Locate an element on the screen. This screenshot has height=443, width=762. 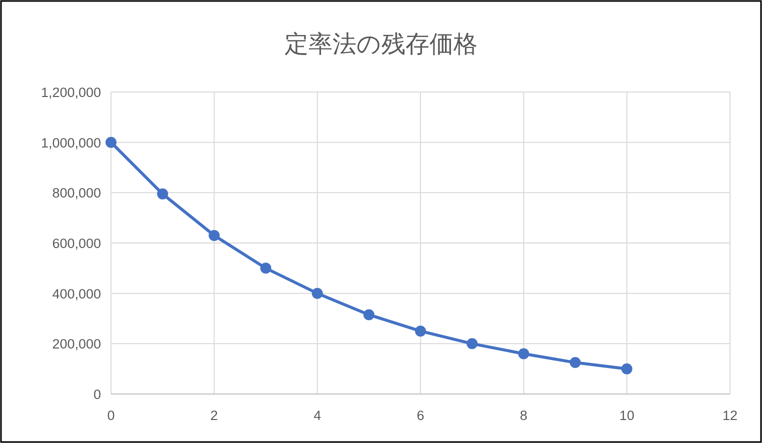
y-tick-label: 800,000 is located at coordinates (76, 193).